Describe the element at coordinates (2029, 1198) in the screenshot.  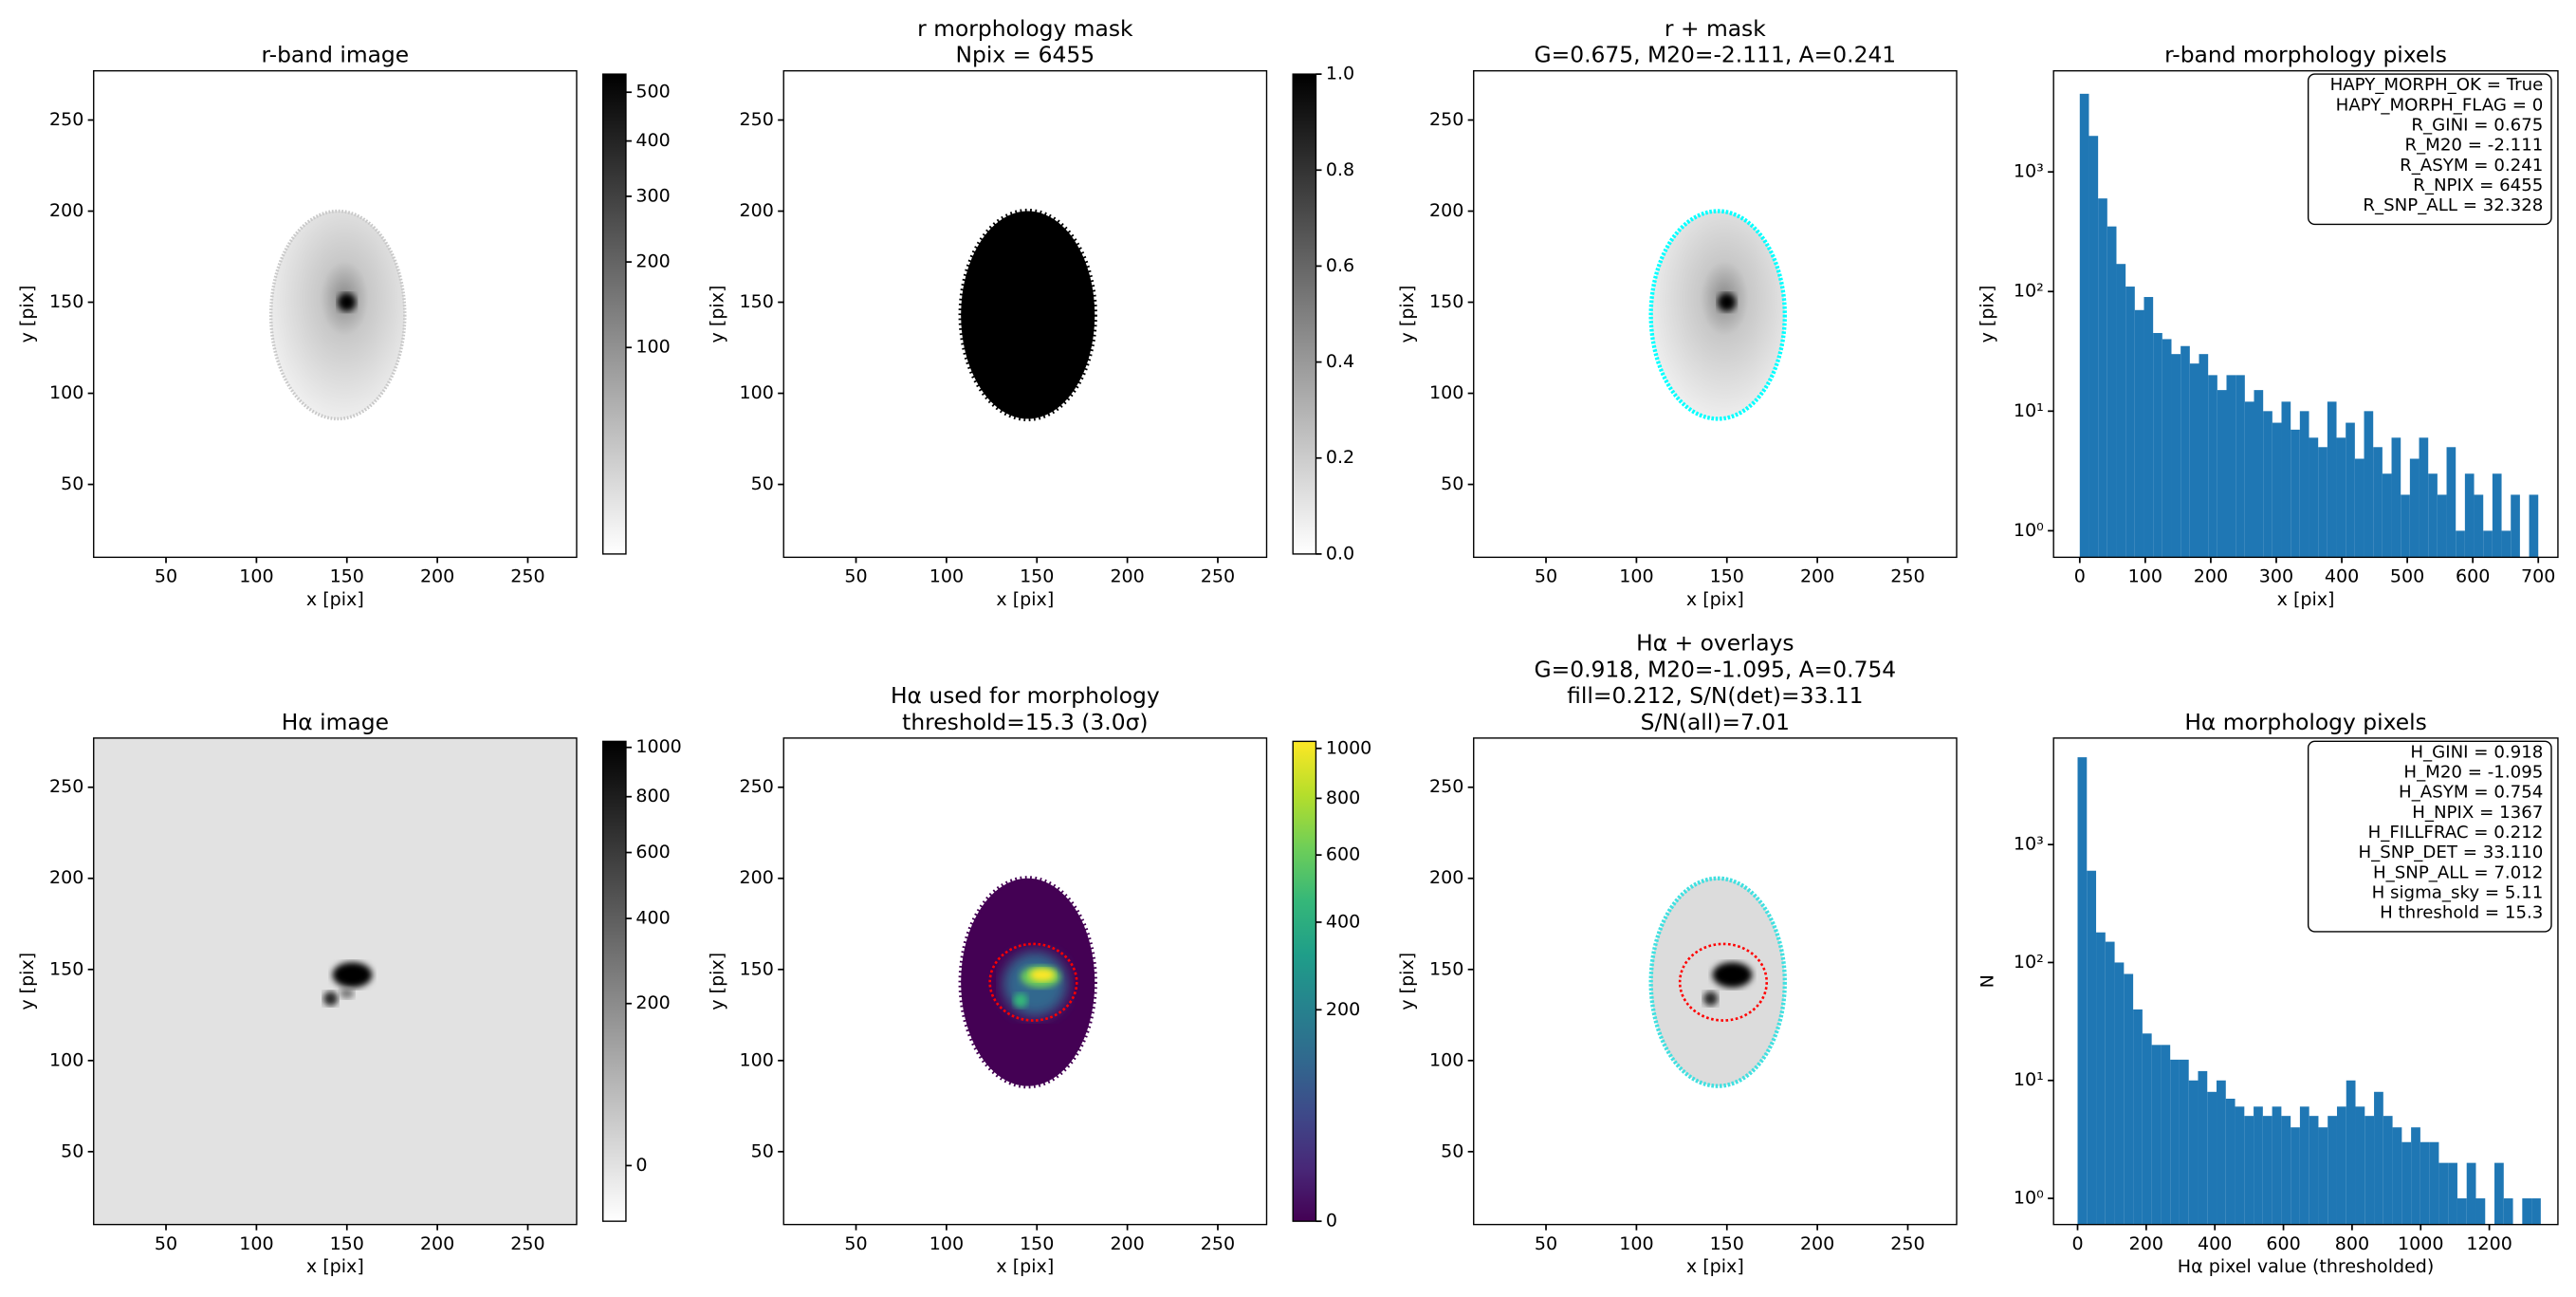
I see `y-tick-label: 10⁰` at that location.